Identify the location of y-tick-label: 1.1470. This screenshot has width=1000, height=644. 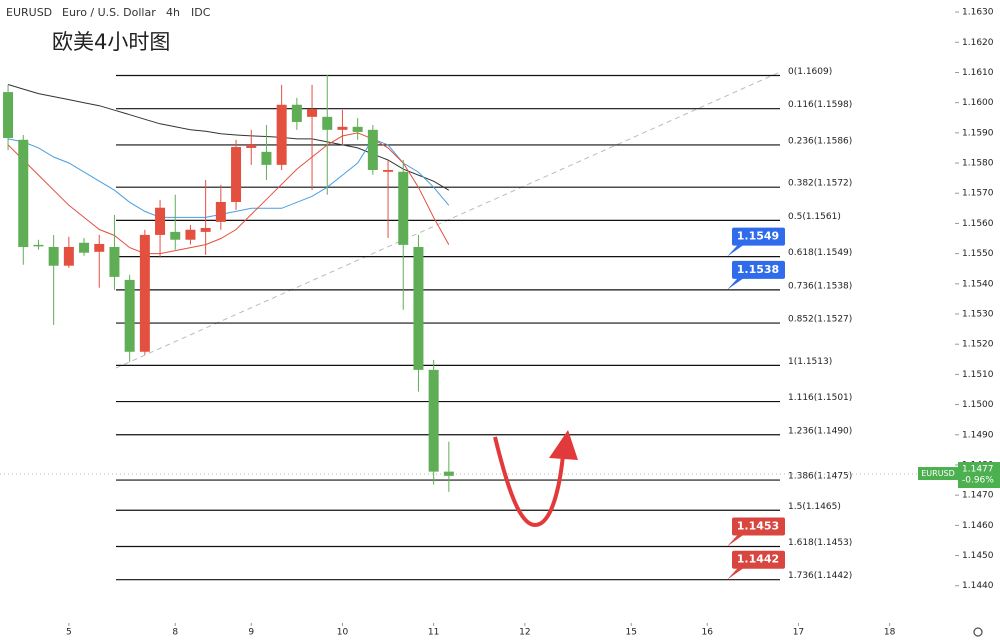
(978, 496).